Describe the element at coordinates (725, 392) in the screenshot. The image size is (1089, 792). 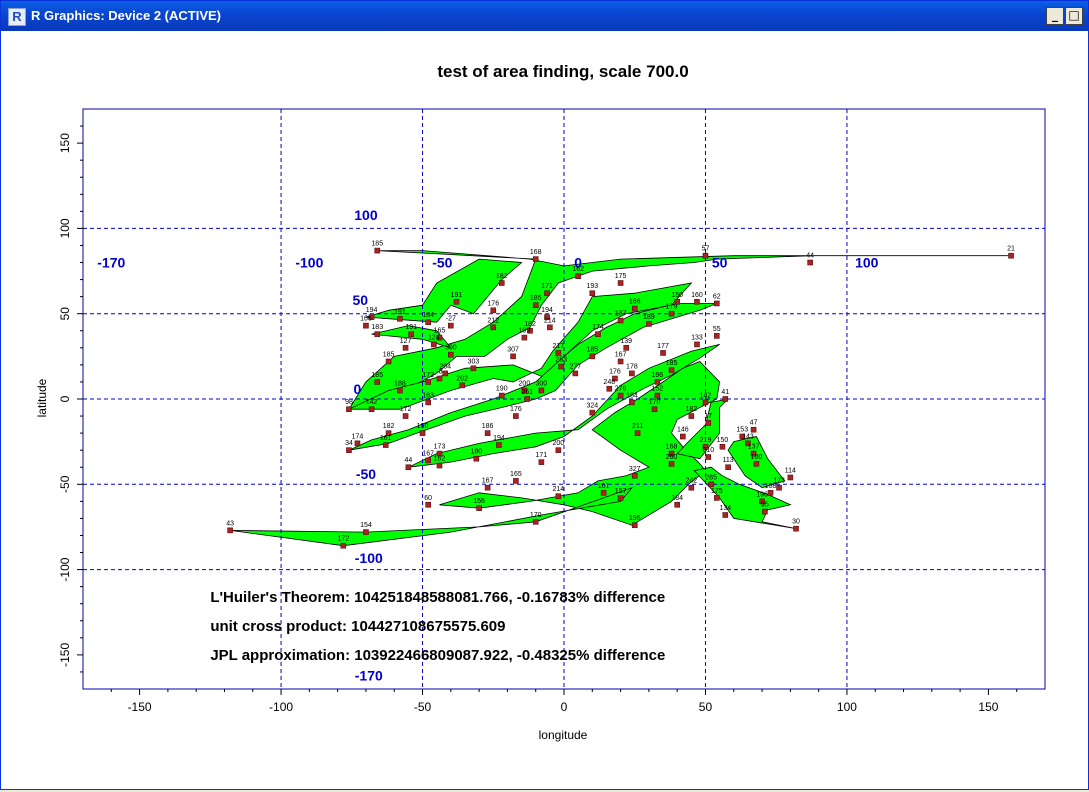
I see `vertex-label: 41` at that location.